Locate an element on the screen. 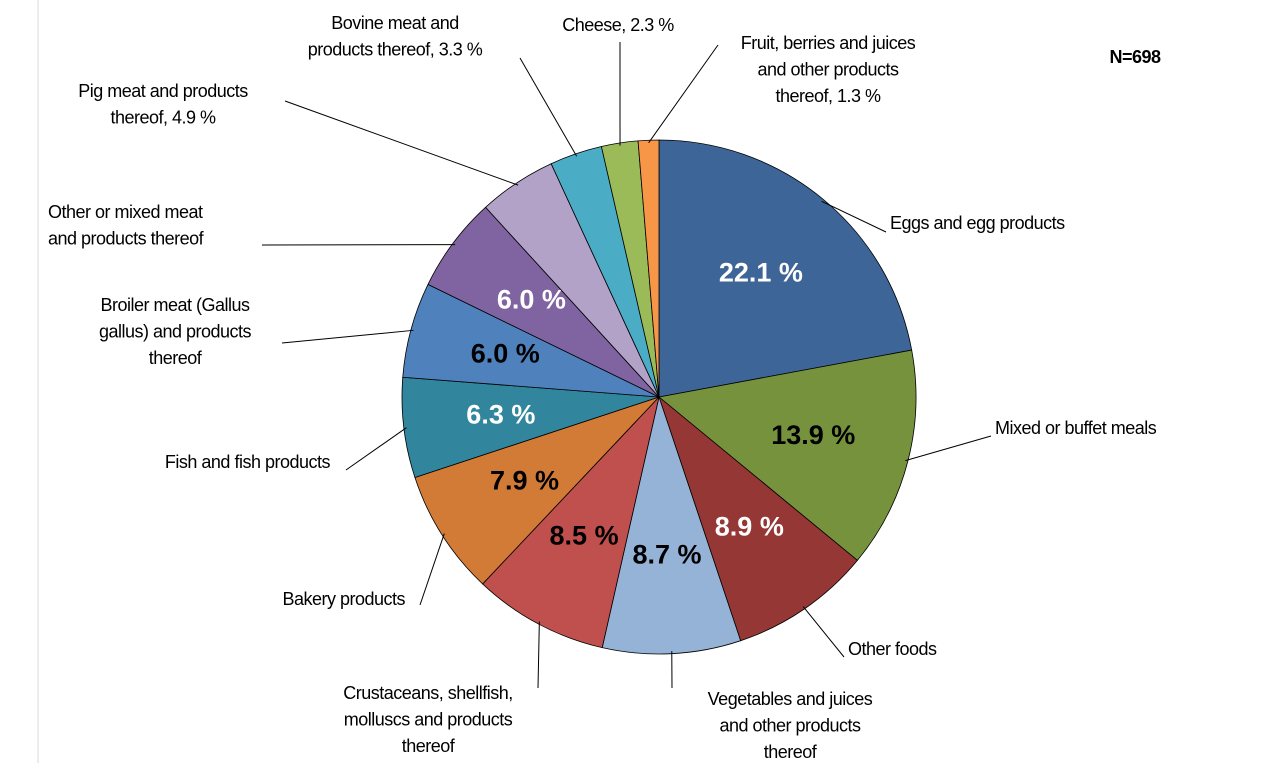 Image resolution: width=1272 pixels, height=763 pixels. label-line: Cheese, 2.3 % is located at coordinates (618, 25).